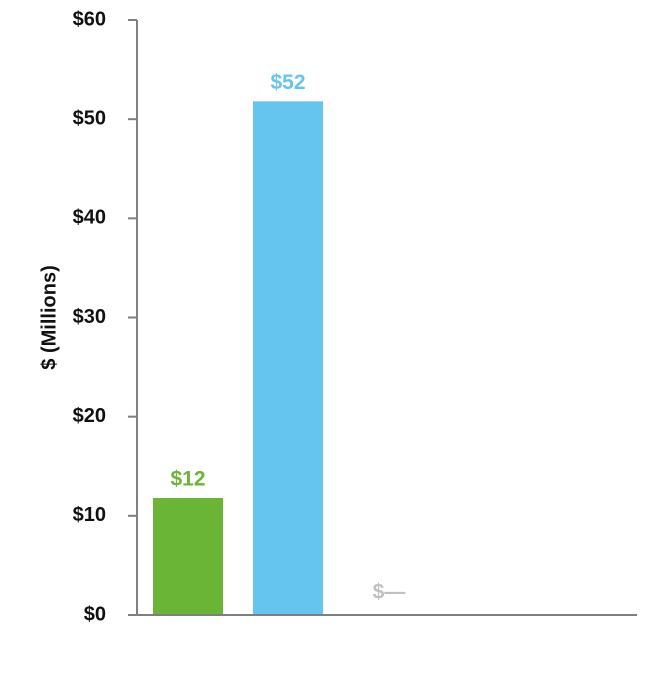 Image resolution: width=658 pixels, height=690 pixels. What do you see at coordinates (89, 218) in the screenshot?
I see `y-tick-label: $40` at bounding box center [89, 218].